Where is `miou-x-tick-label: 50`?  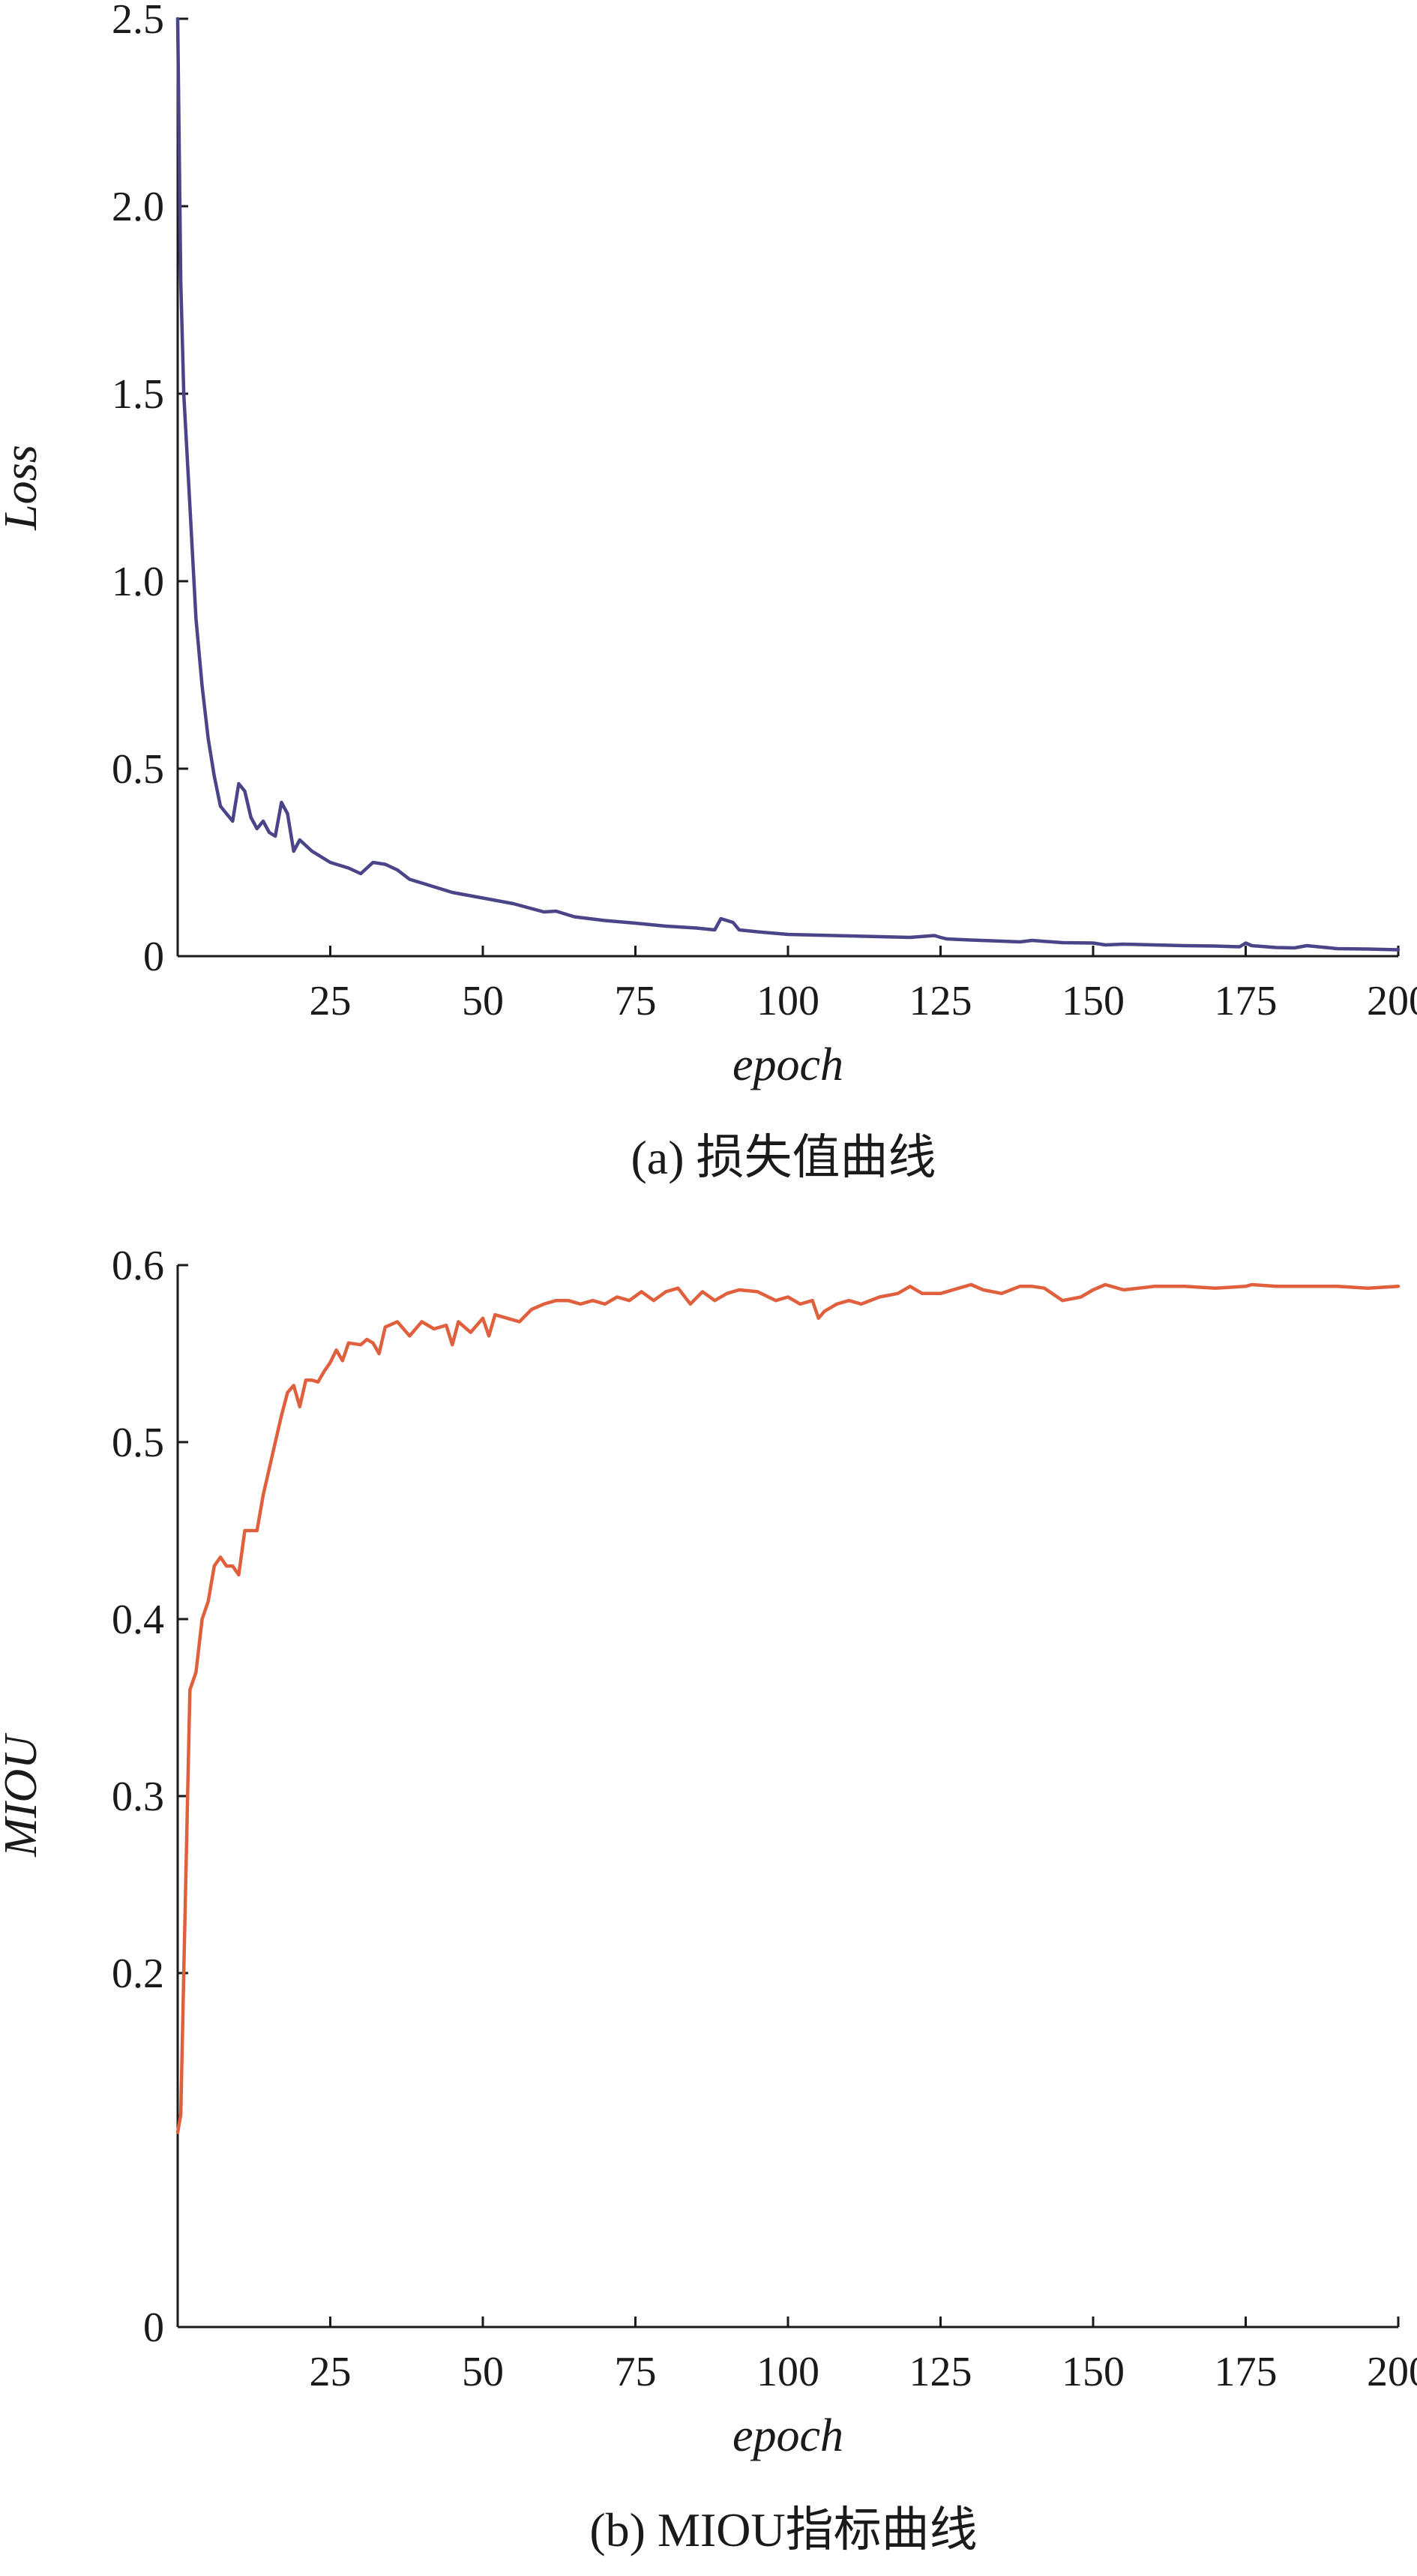 miou-x-tick-label: 50 is located at coordinates (483, 2372).